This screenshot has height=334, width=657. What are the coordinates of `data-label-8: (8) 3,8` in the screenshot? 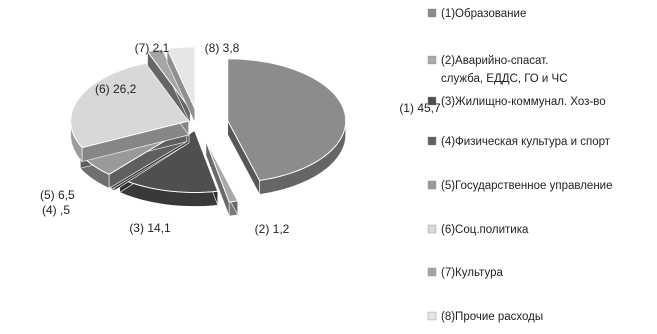 It's located at (222, 48).